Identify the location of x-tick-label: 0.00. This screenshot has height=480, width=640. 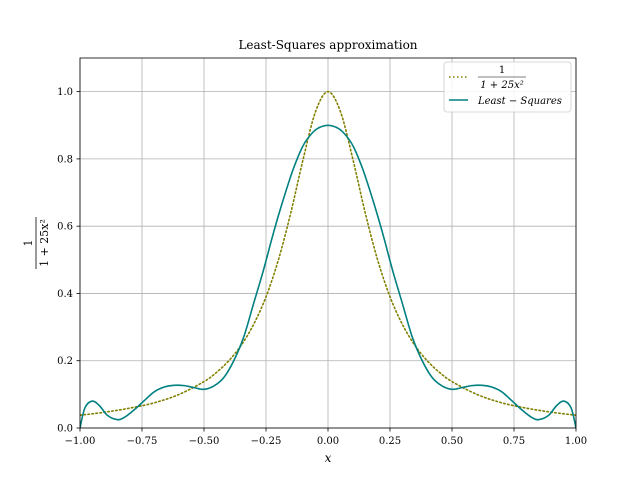
(328, 441).